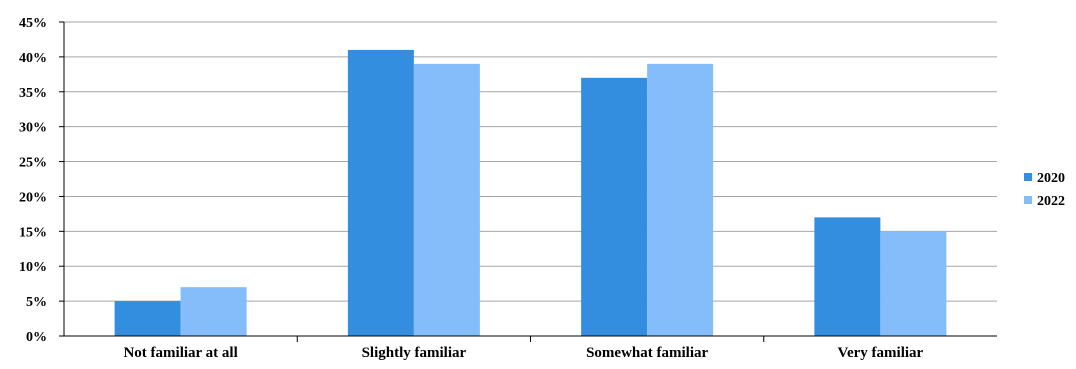 The height and width of the screenshot is (369, 1076). I want to click on y-tick-label: 5%, so click(36, 302).